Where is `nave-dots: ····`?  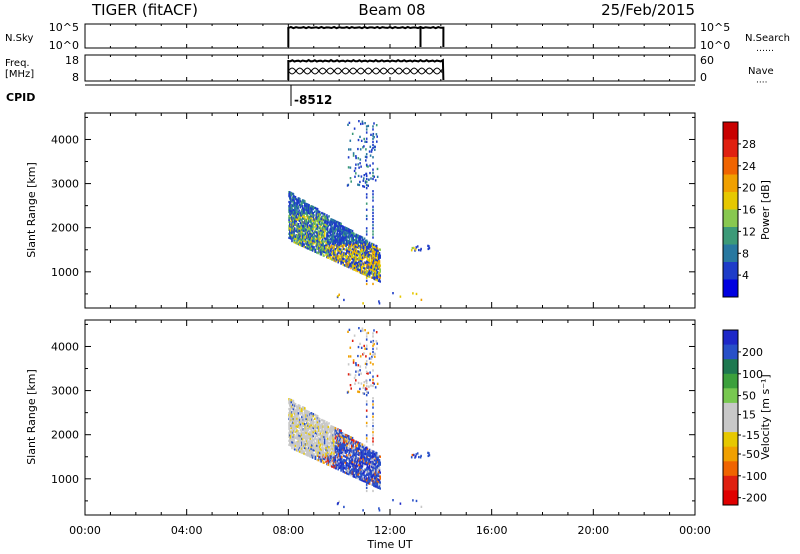
nave-dots: ···· is located at coordinates (761, 83).